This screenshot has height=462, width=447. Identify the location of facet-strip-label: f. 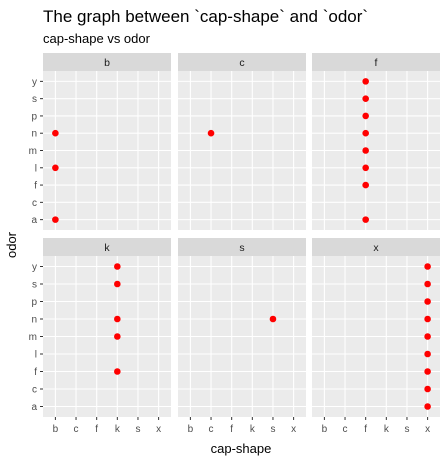
(376, 63).